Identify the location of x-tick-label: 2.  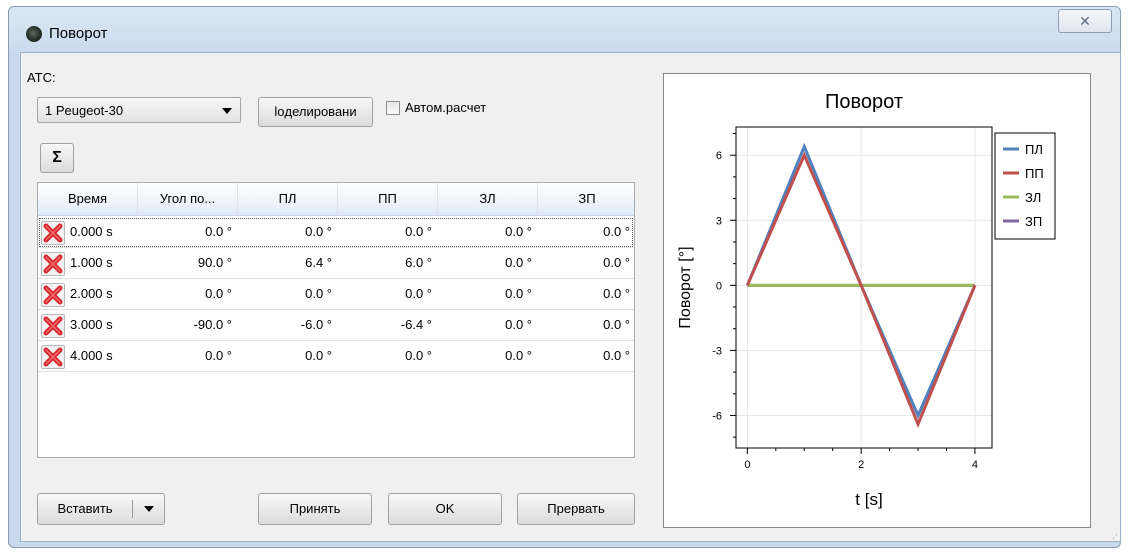
(861, 465).